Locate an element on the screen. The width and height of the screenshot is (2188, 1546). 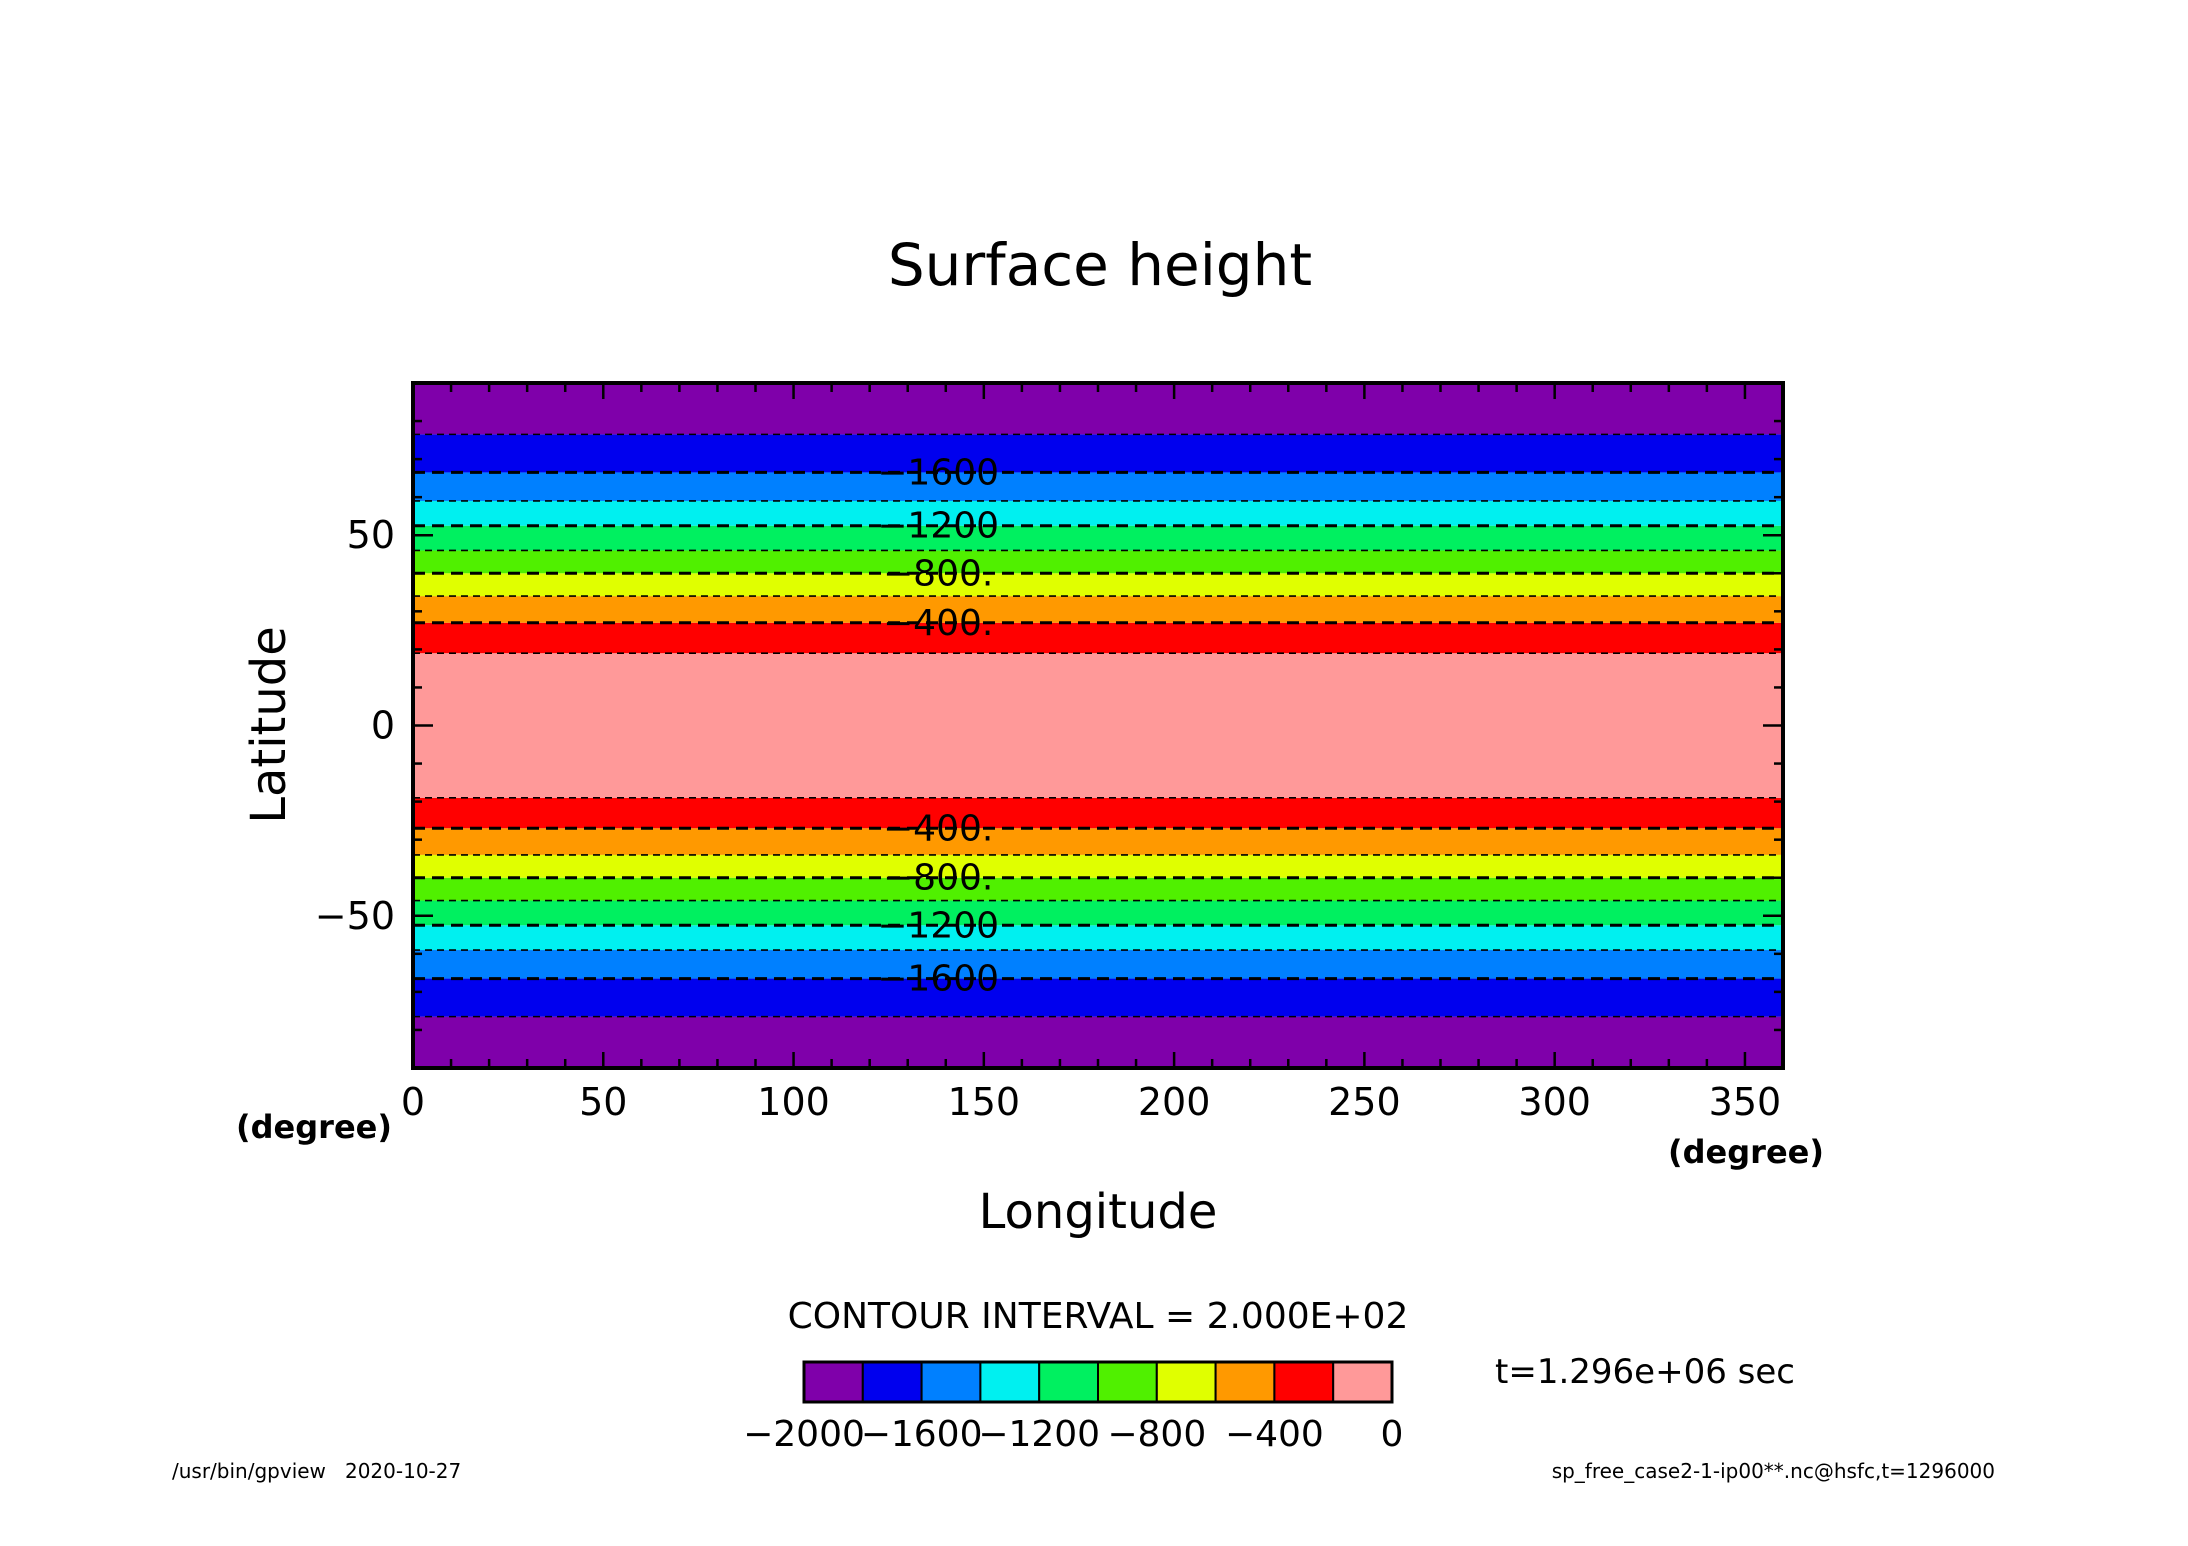
x-tick-label: 100 is located at coordinates (793, 1102).